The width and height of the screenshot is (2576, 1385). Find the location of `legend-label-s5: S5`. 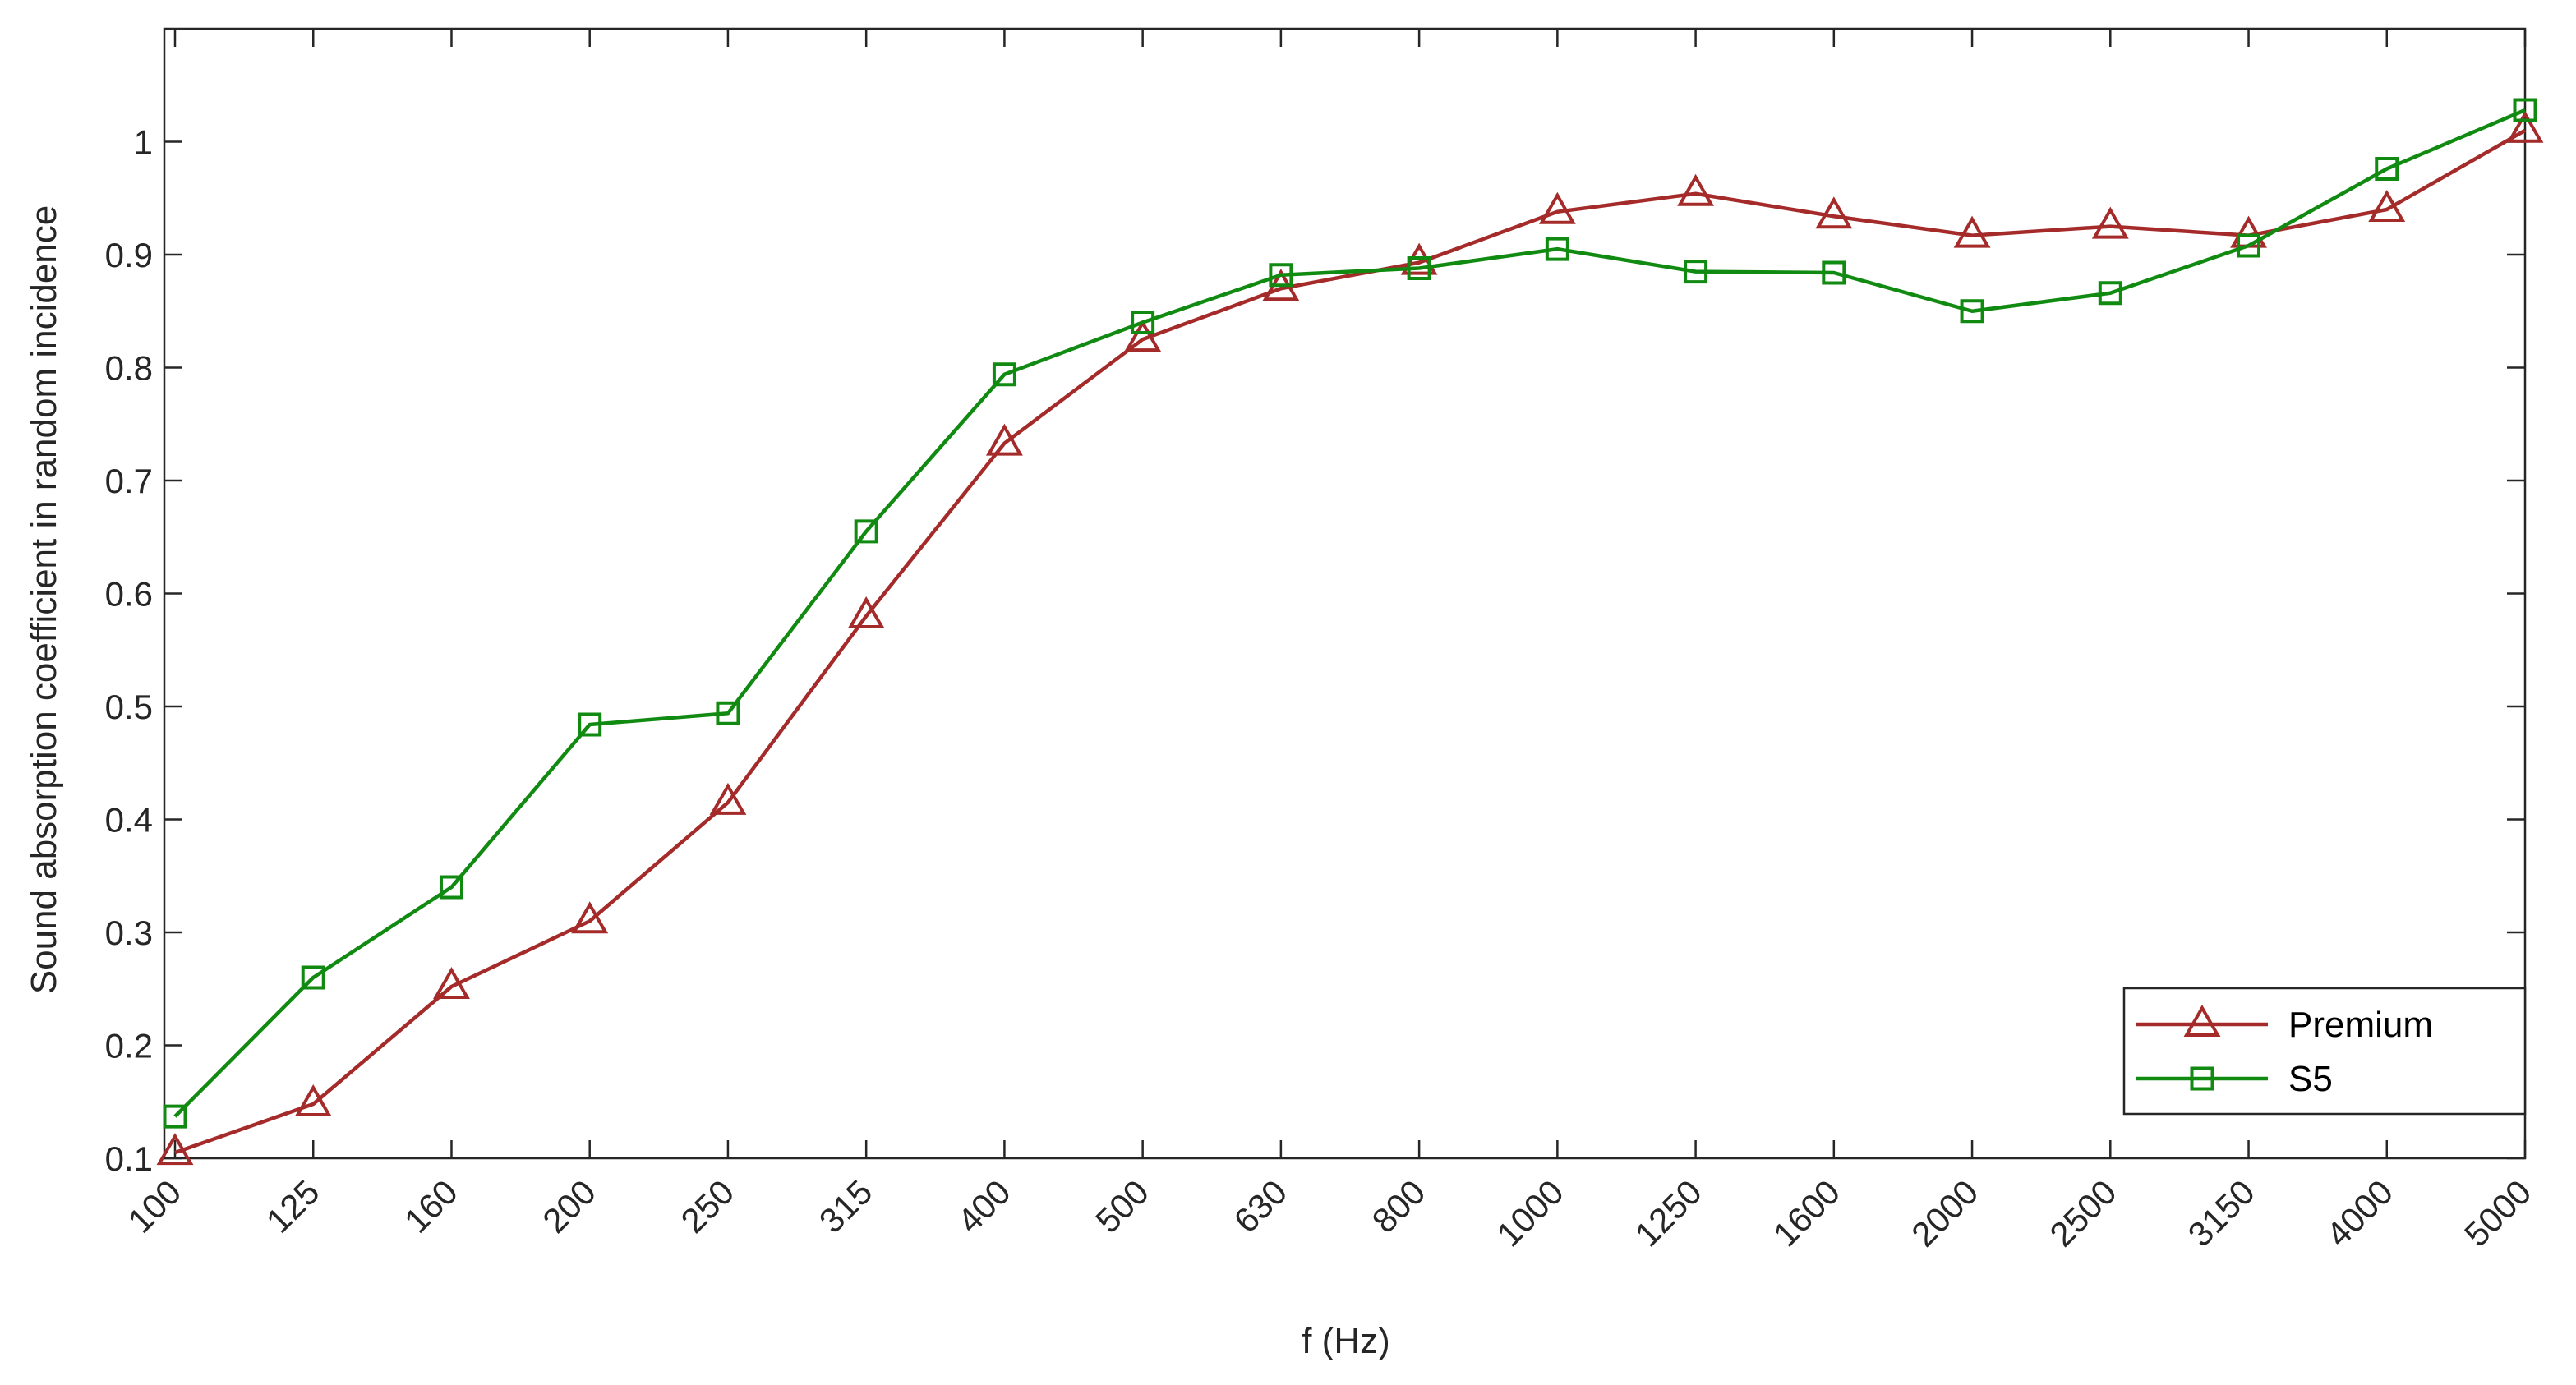

legend-label-s5: S5 is located at coordinates (2310, 1079).